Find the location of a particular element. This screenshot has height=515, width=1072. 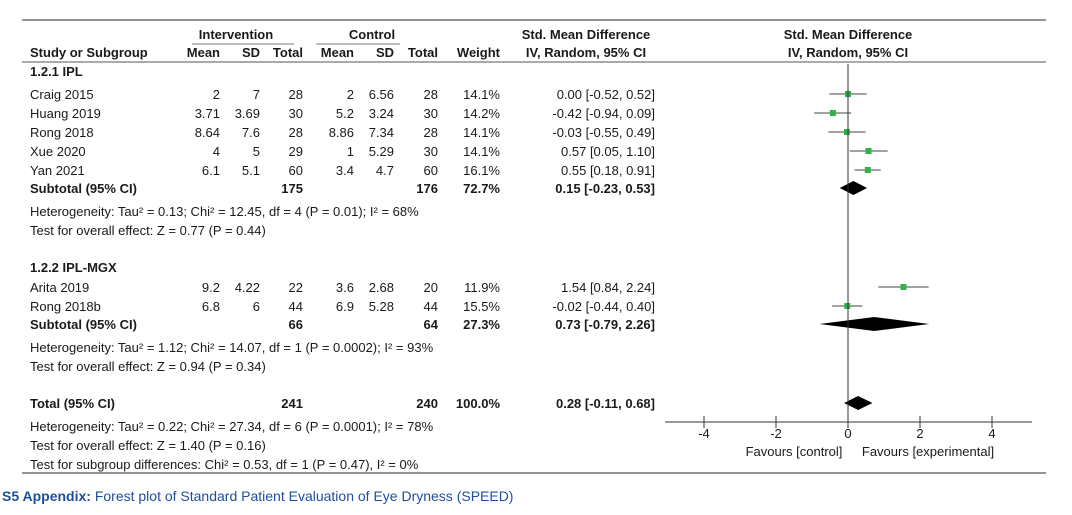

cell-smd-ci: -0.03 [-0.55, 0.49] is located at coordinates (603, 132).